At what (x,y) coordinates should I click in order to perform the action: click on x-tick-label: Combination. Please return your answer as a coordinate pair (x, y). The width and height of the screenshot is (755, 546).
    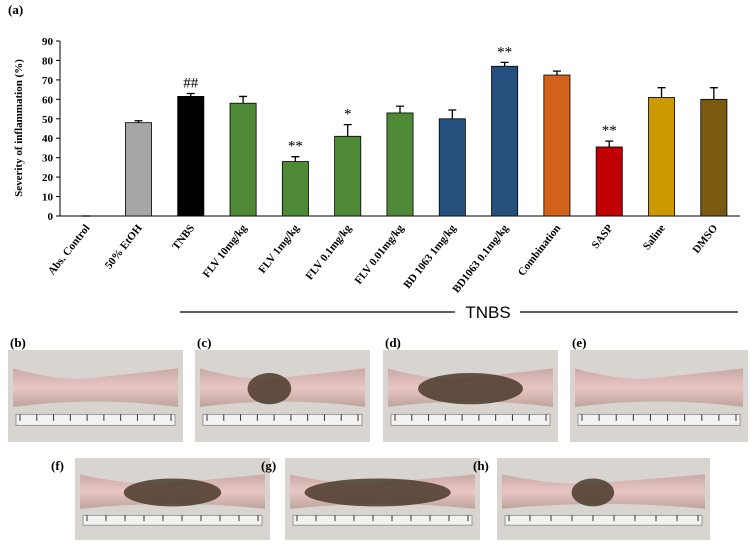
    Looking at the image, I should click on (539, 250).